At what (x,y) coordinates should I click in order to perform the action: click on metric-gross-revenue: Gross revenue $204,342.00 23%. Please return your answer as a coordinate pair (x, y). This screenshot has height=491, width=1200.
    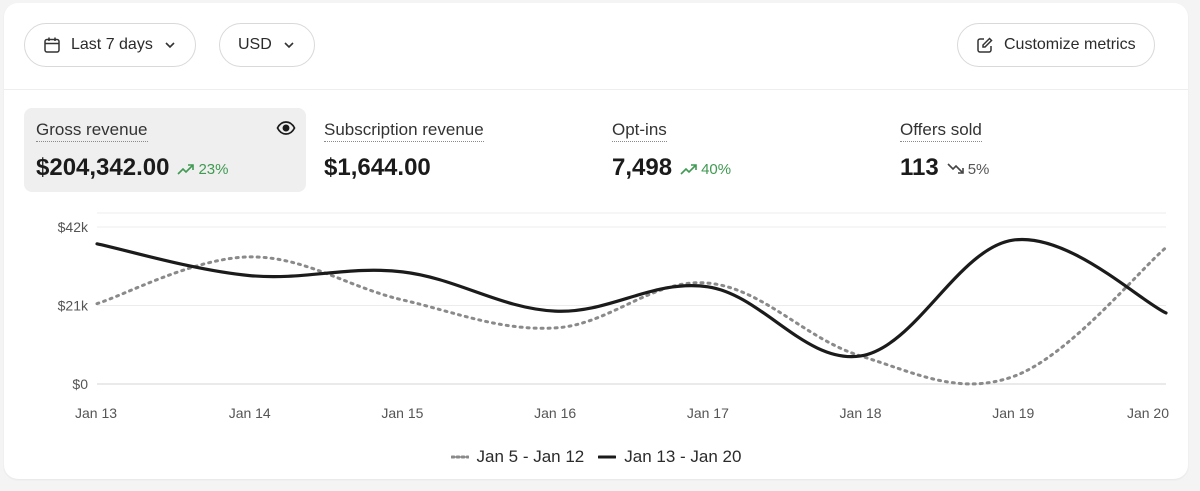
    Looking at the image, I should click on (165, 150).